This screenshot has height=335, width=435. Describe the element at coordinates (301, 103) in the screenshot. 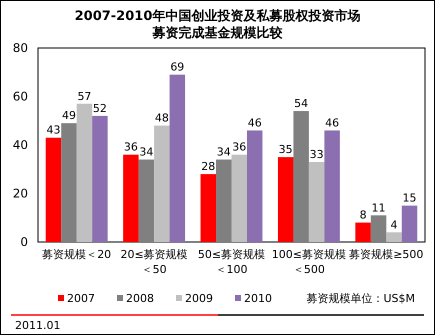

I see `data-label: 54` at that location.